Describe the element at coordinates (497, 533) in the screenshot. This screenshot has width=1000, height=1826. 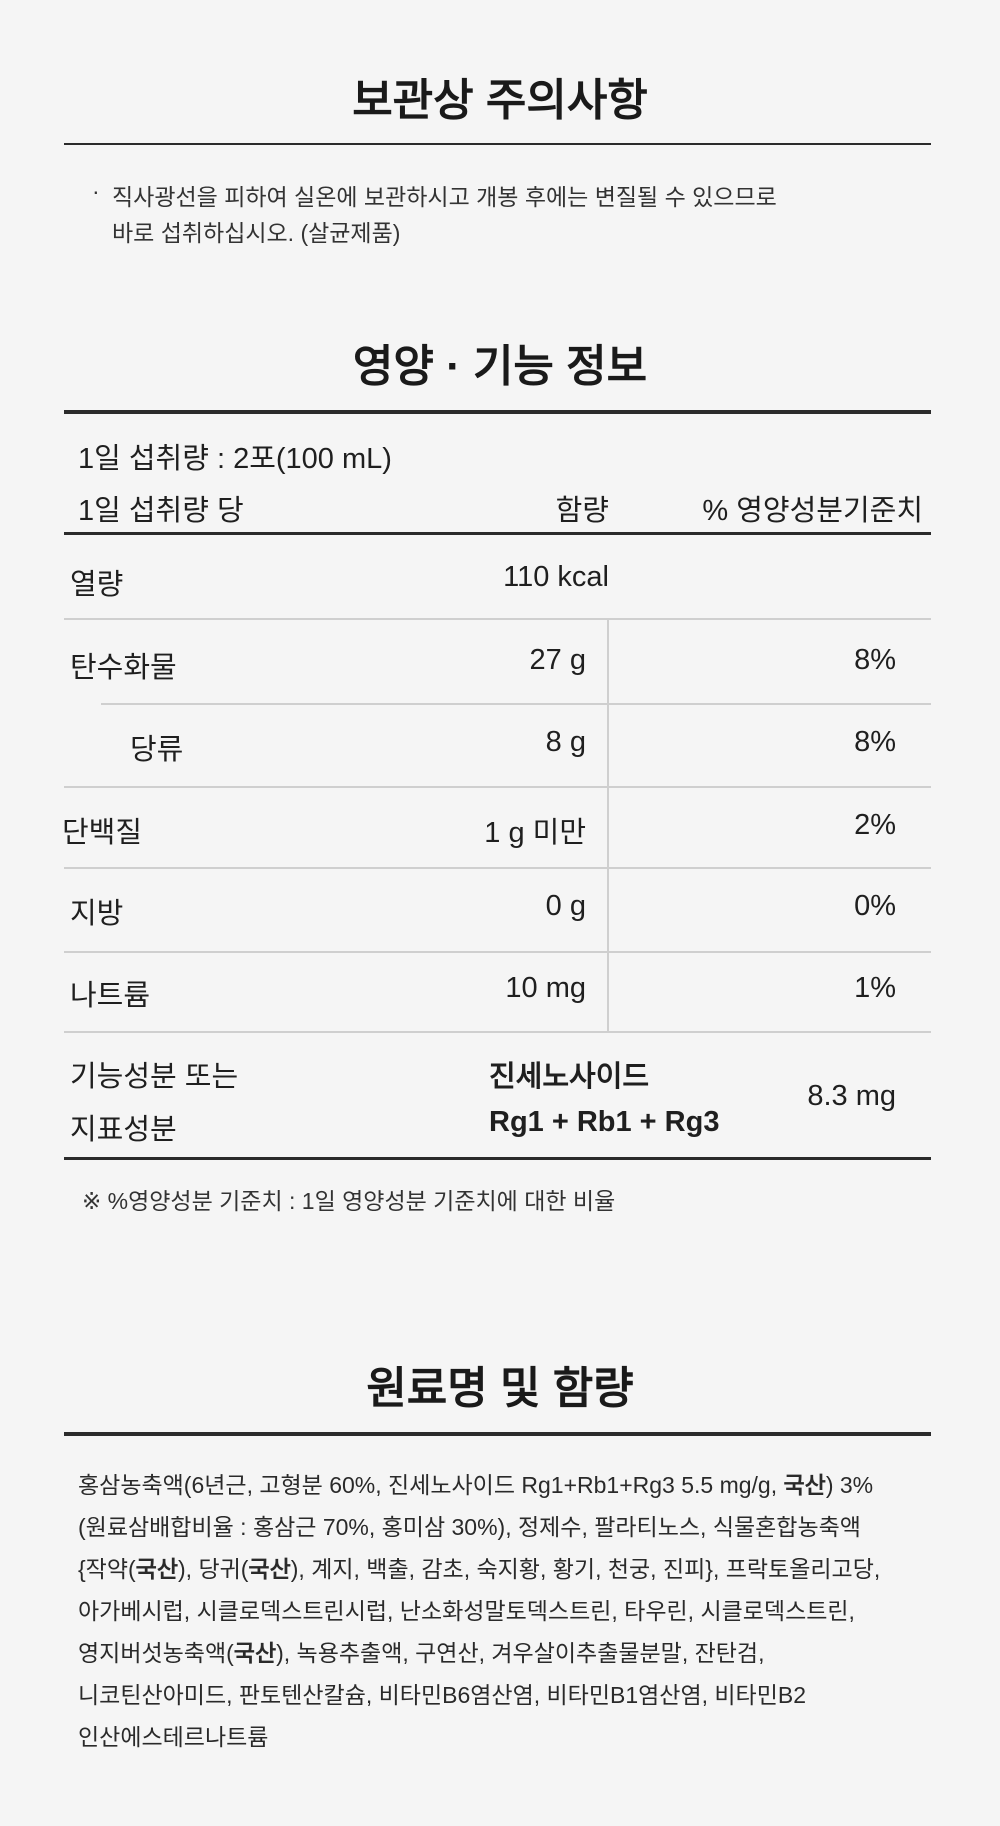
I see `header-rule` at that location.